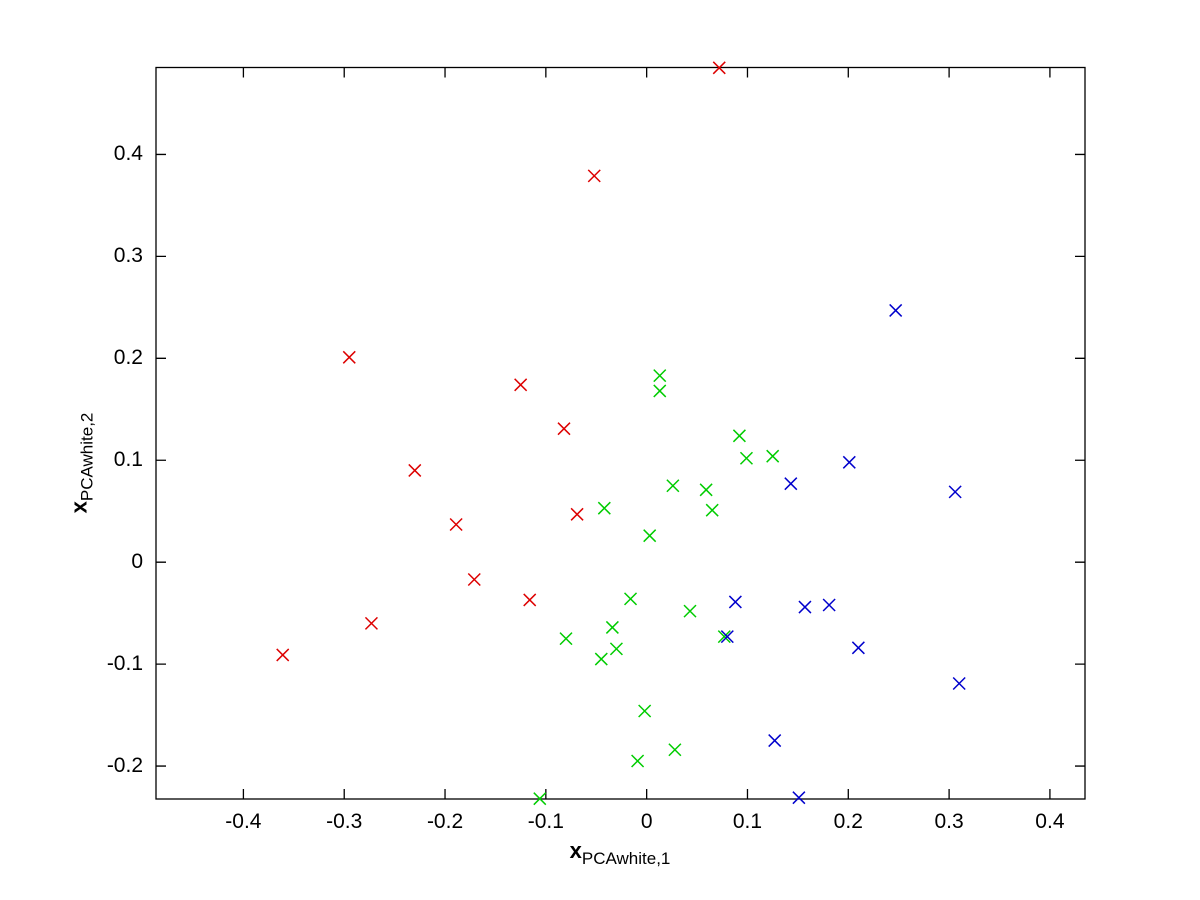 Image resolution: width=1200 pixels, height=900 pixels. Describe the element at coordinates (949, 821) in the screenshot. I see `x-tick-label: 0.3` at that location.